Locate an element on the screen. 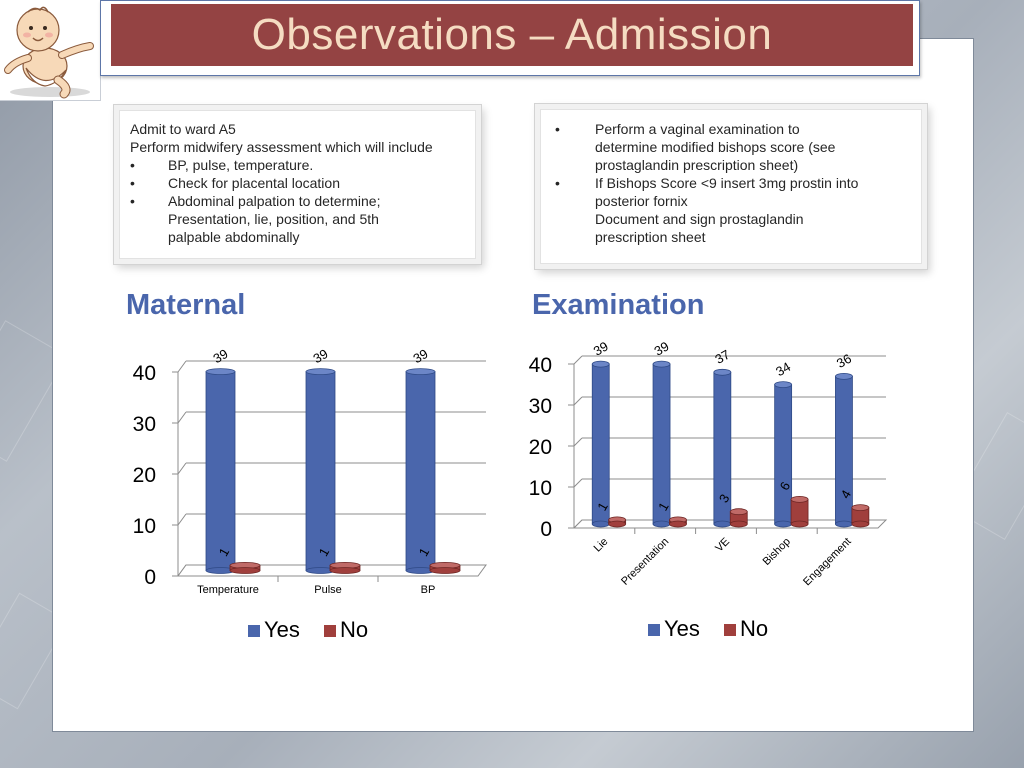 This screenshot has height=768, width=1024. slide-title: Observations – Admission is located at coordinates (512, 34).